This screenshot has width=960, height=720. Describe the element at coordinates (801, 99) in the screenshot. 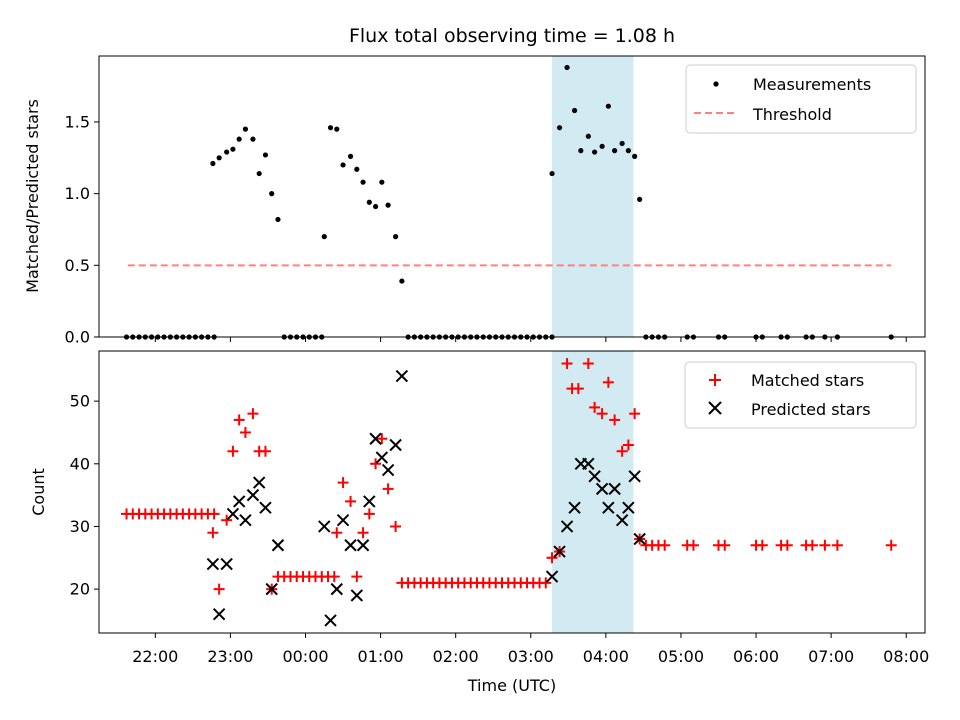

I see `ratio-panel-legend: Measurements Threshold` at that location.